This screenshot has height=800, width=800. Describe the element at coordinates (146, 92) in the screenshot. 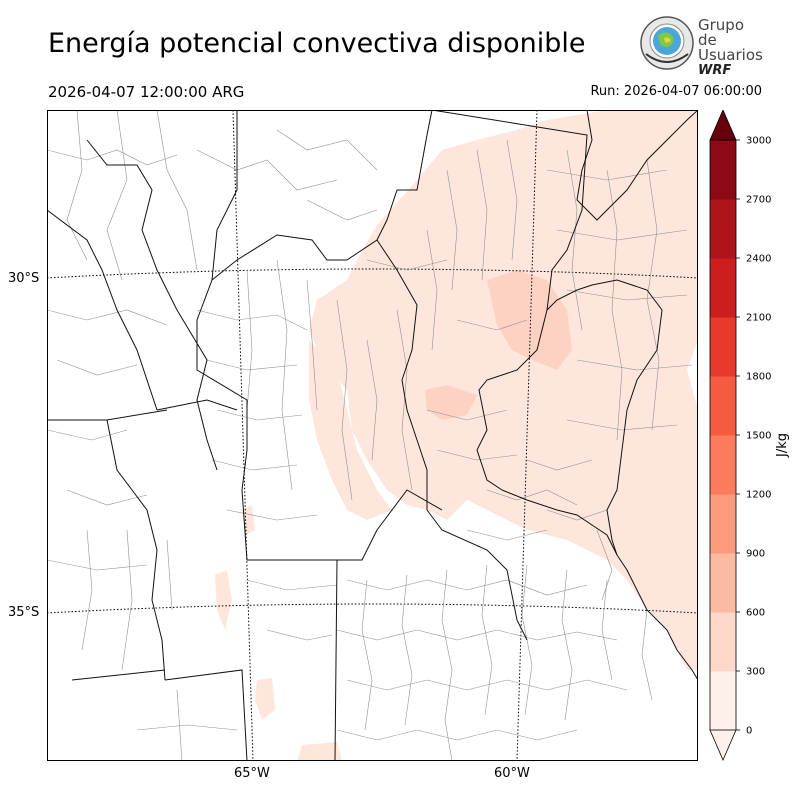

I see `valid-time: 2026-04-07 12:00:00 ARG` at that location.